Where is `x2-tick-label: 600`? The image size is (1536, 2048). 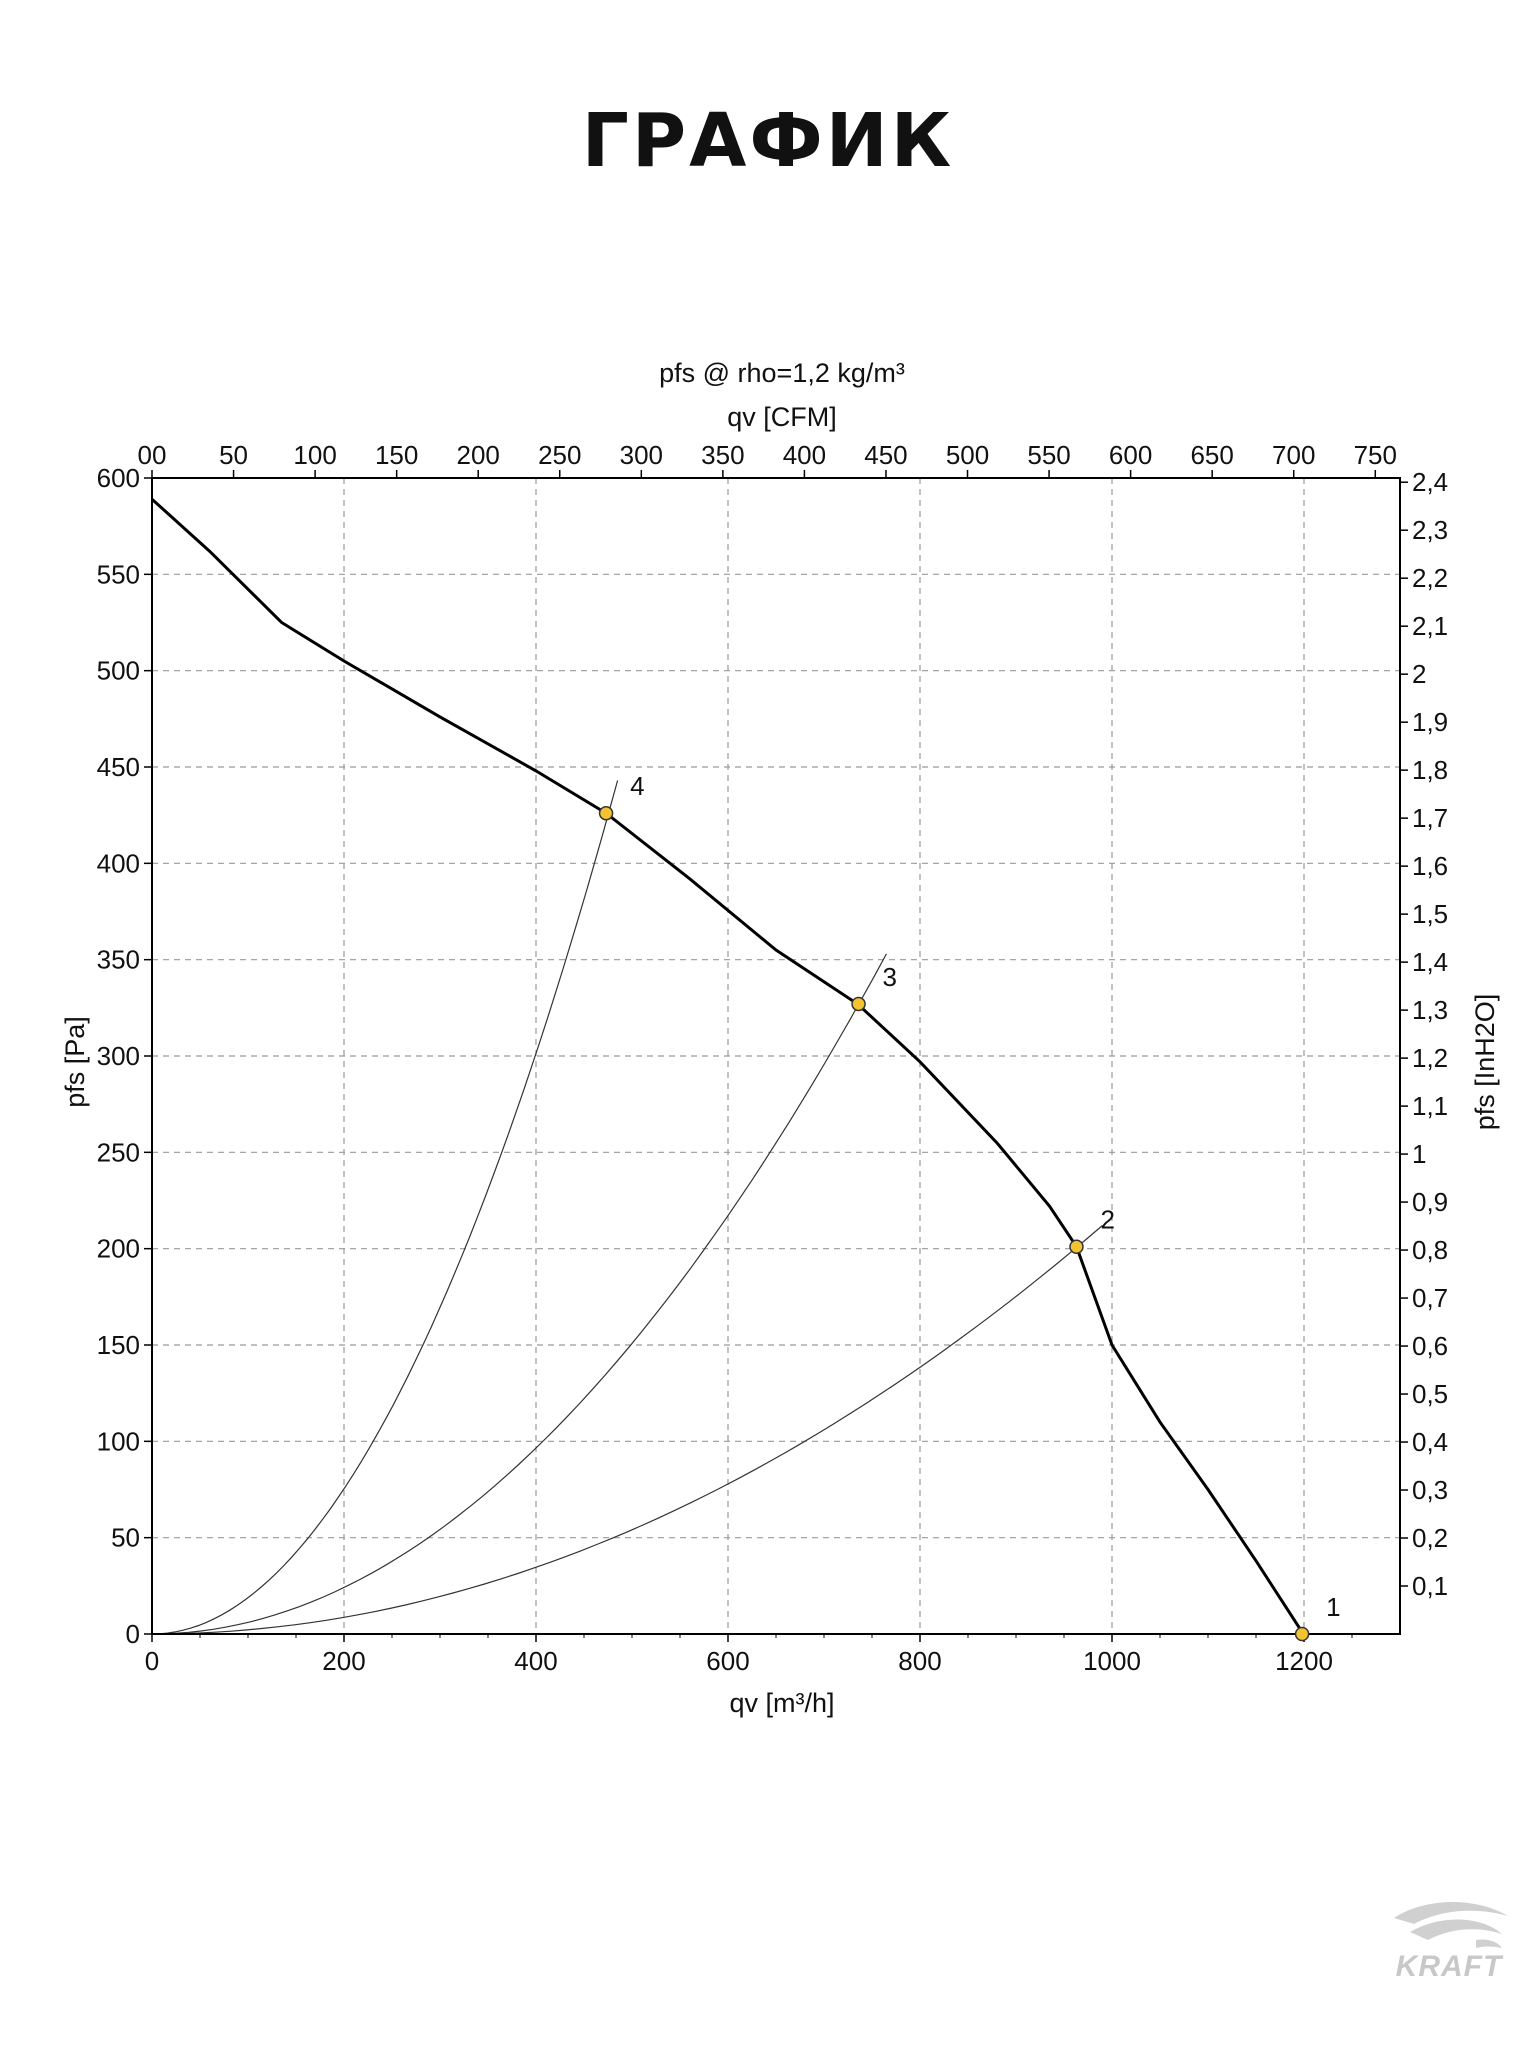 x2-tick-label: 600 is located at coordinates (1130, 455).